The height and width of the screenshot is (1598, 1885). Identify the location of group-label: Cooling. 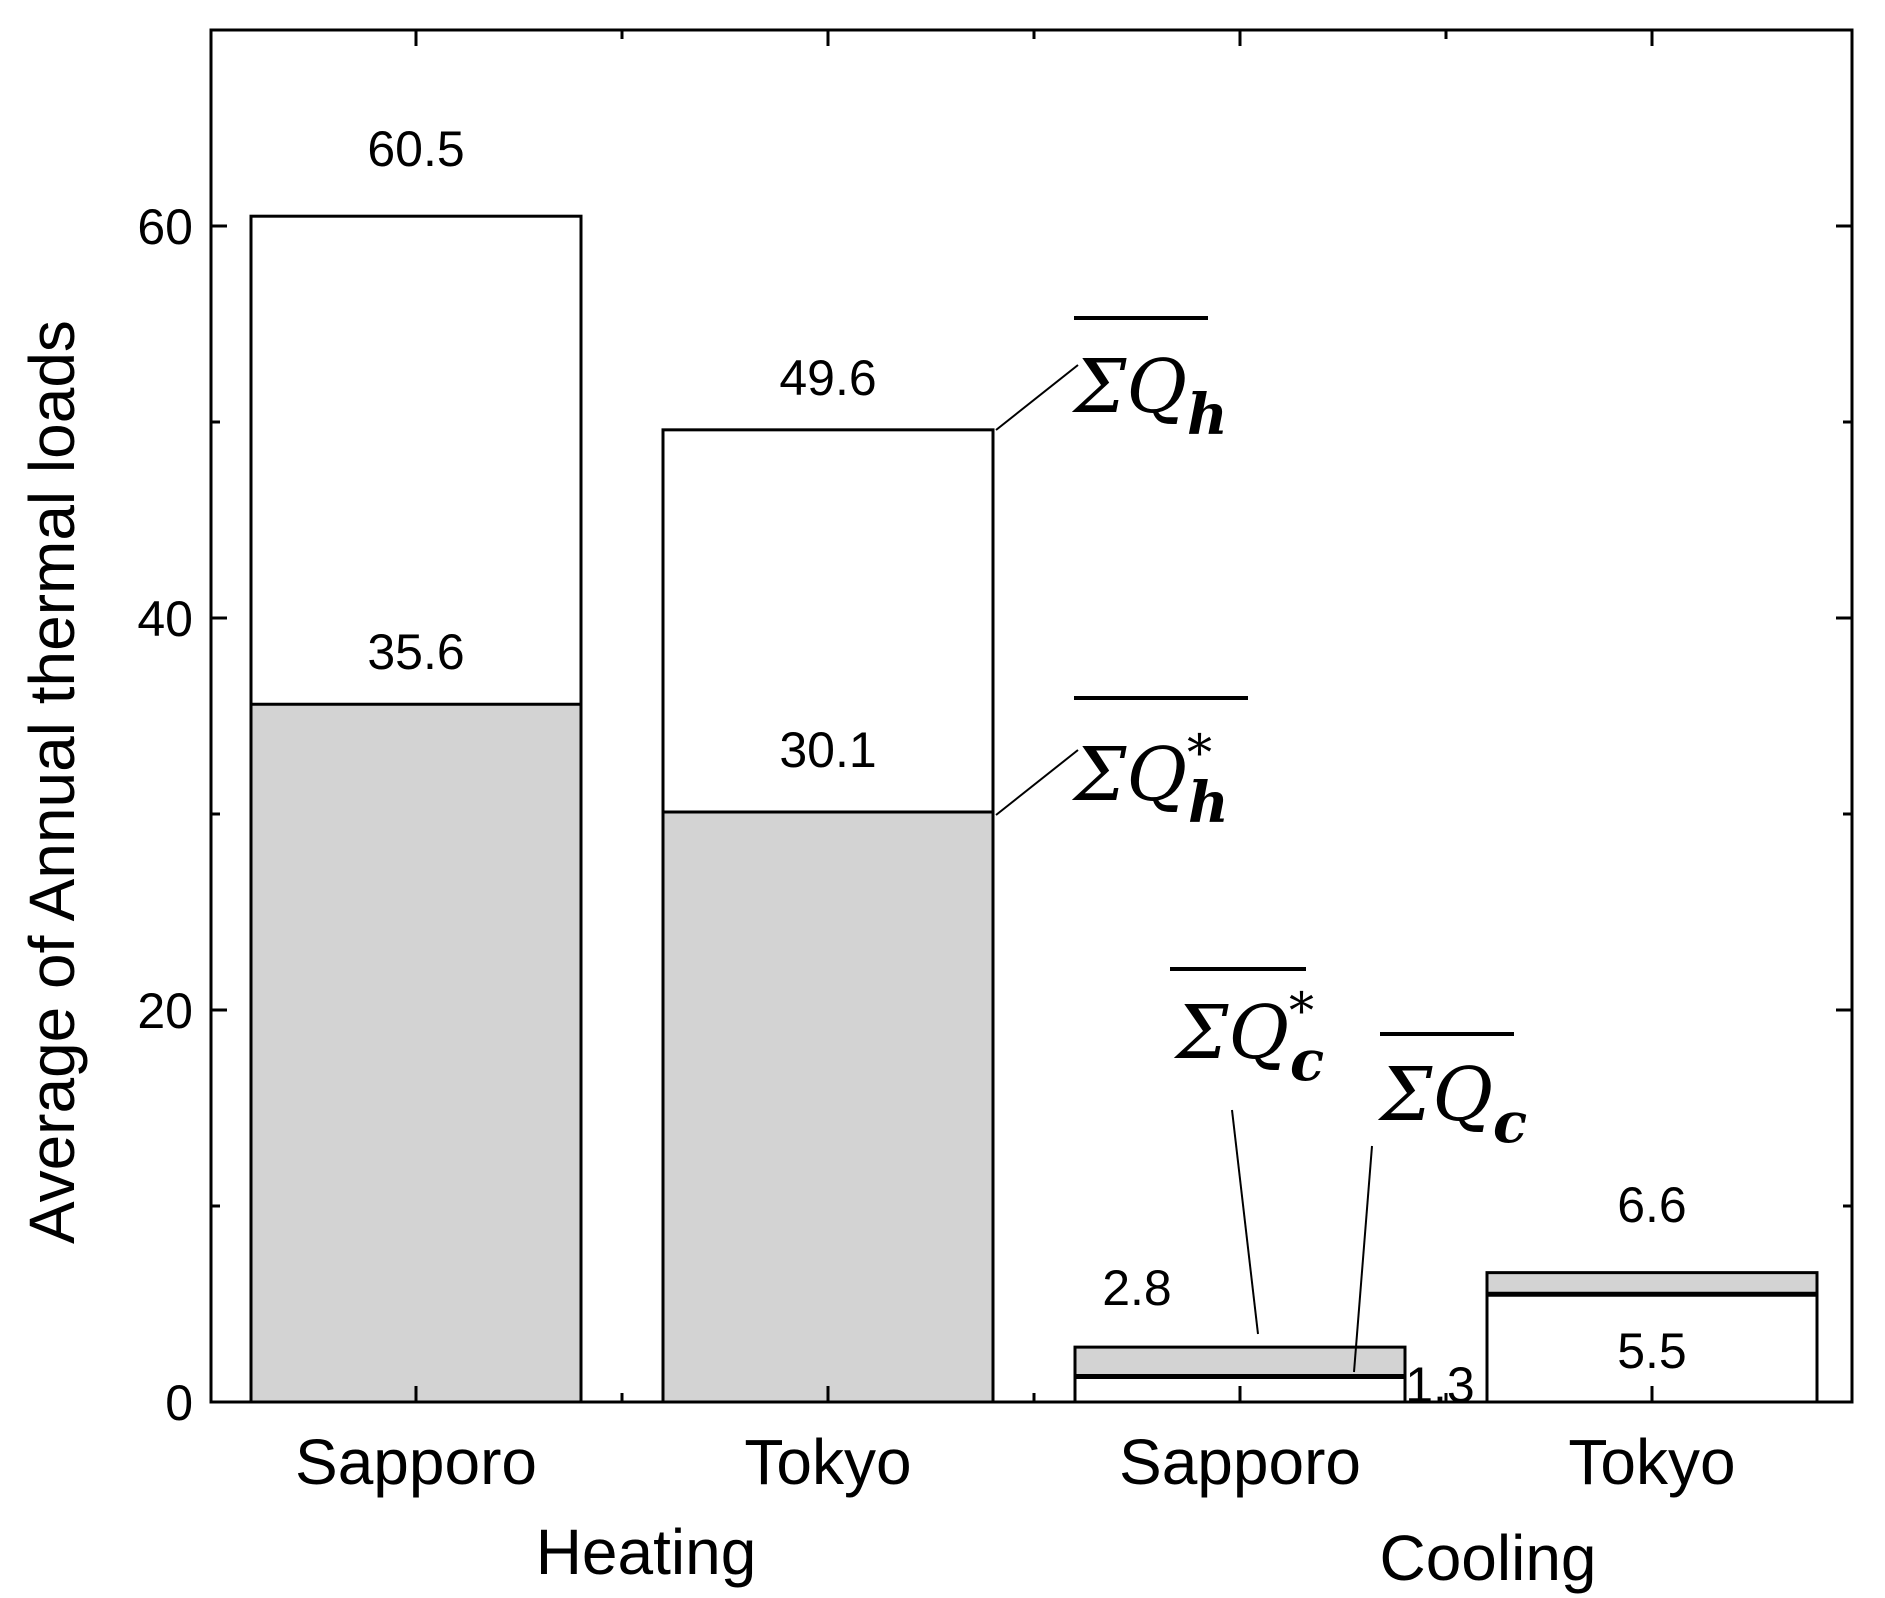
(1487, 1558).